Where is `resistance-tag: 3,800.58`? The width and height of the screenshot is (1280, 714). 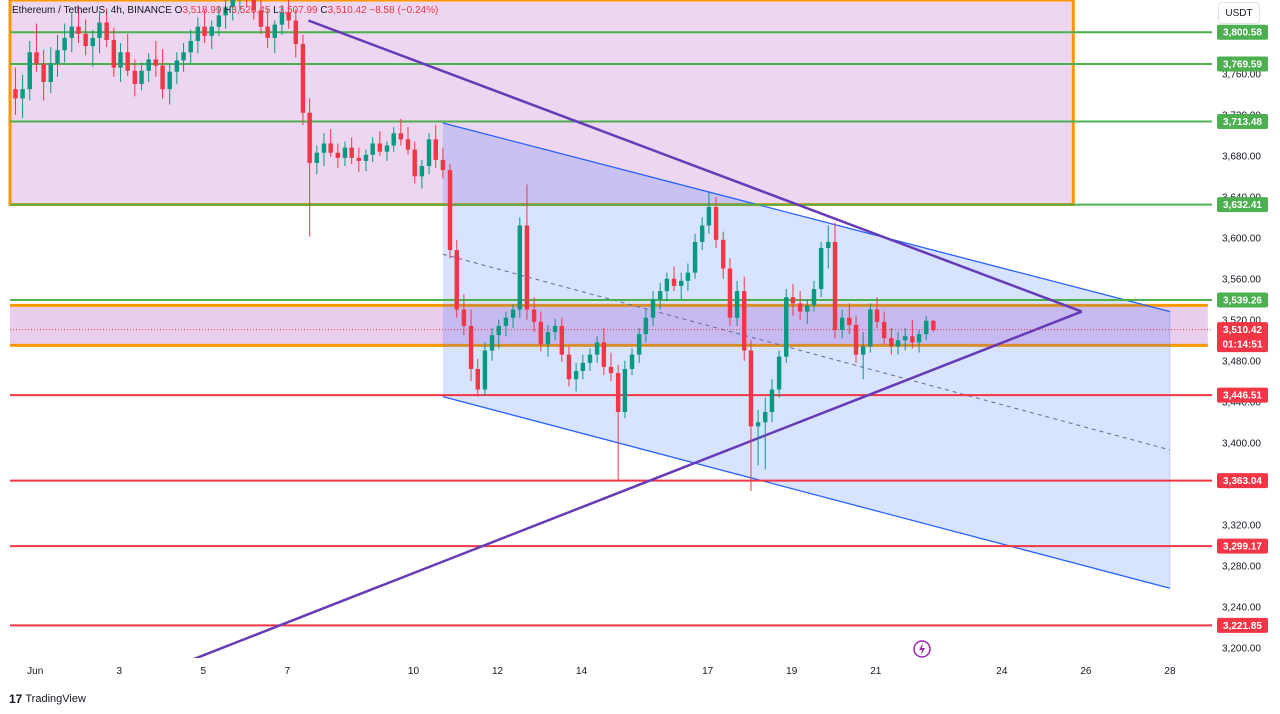 resistance-tag: 3,800.58 is located at coordinates (1242, 33).